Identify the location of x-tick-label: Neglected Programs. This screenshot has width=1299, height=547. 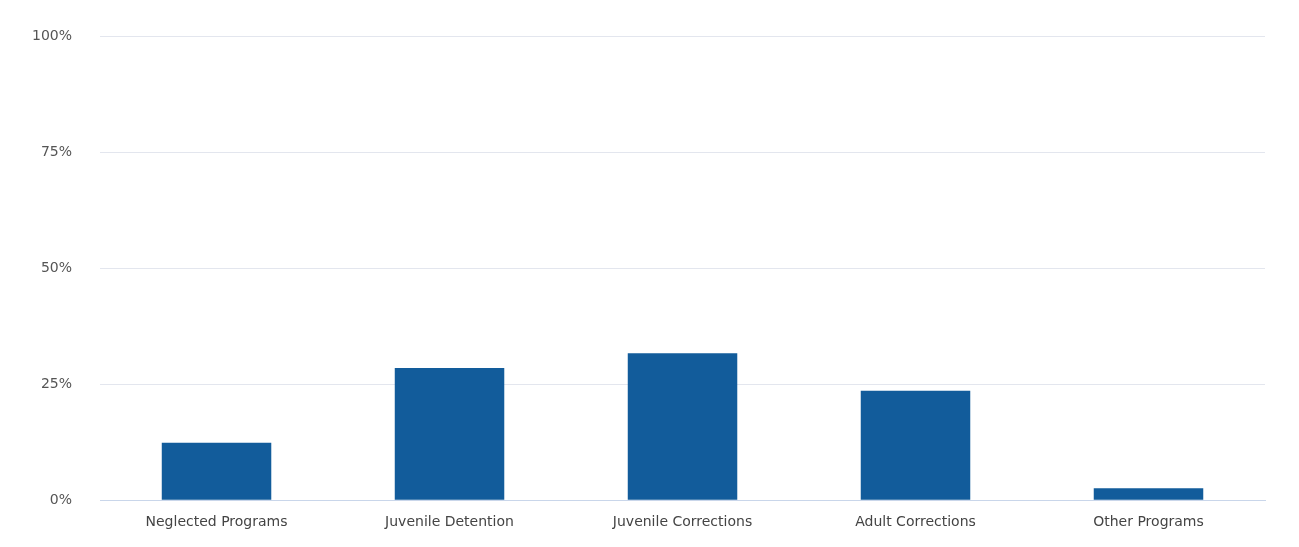
(216, 521).